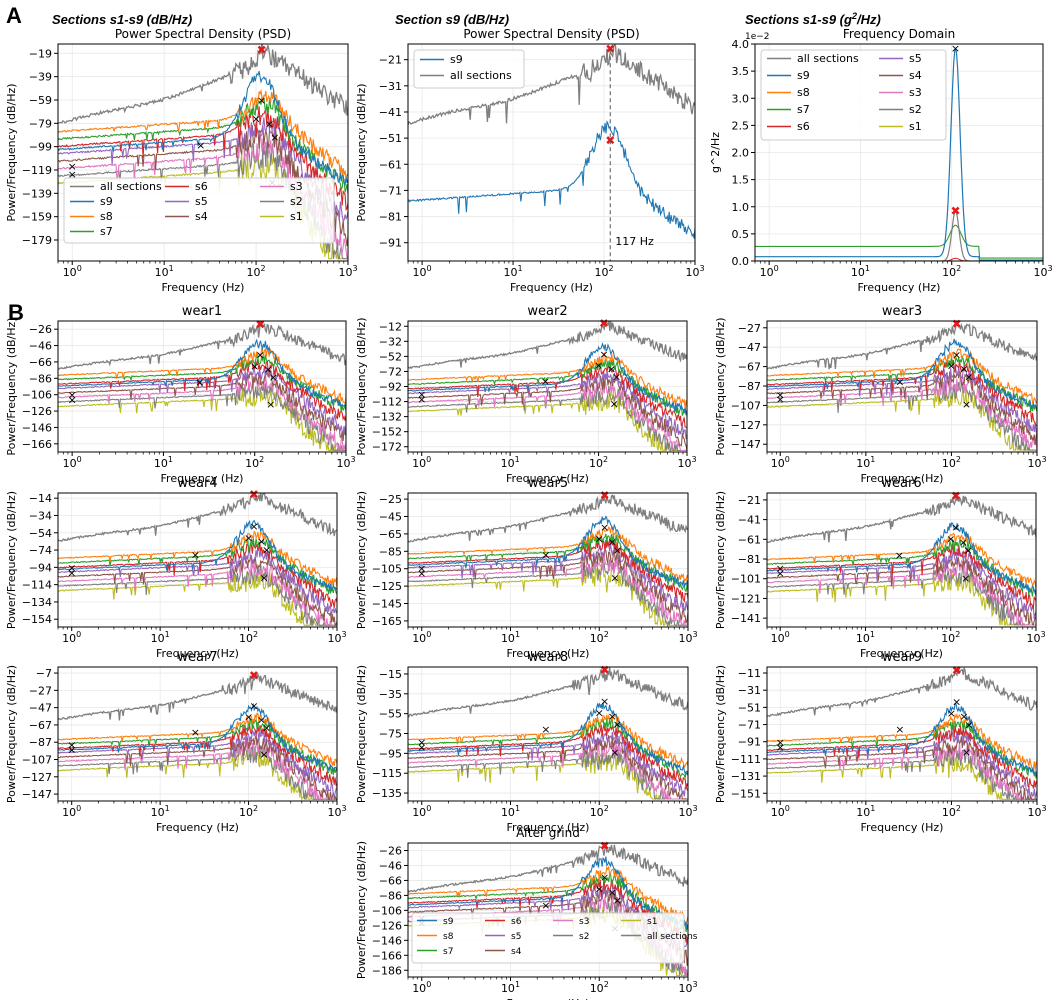 The height and width of the screenshot is (1000, 1059). What do you see at coordinates (741, 180) in the screenshot?
I see `y-tick-label: 1.5` at bounding box center [741, 180].